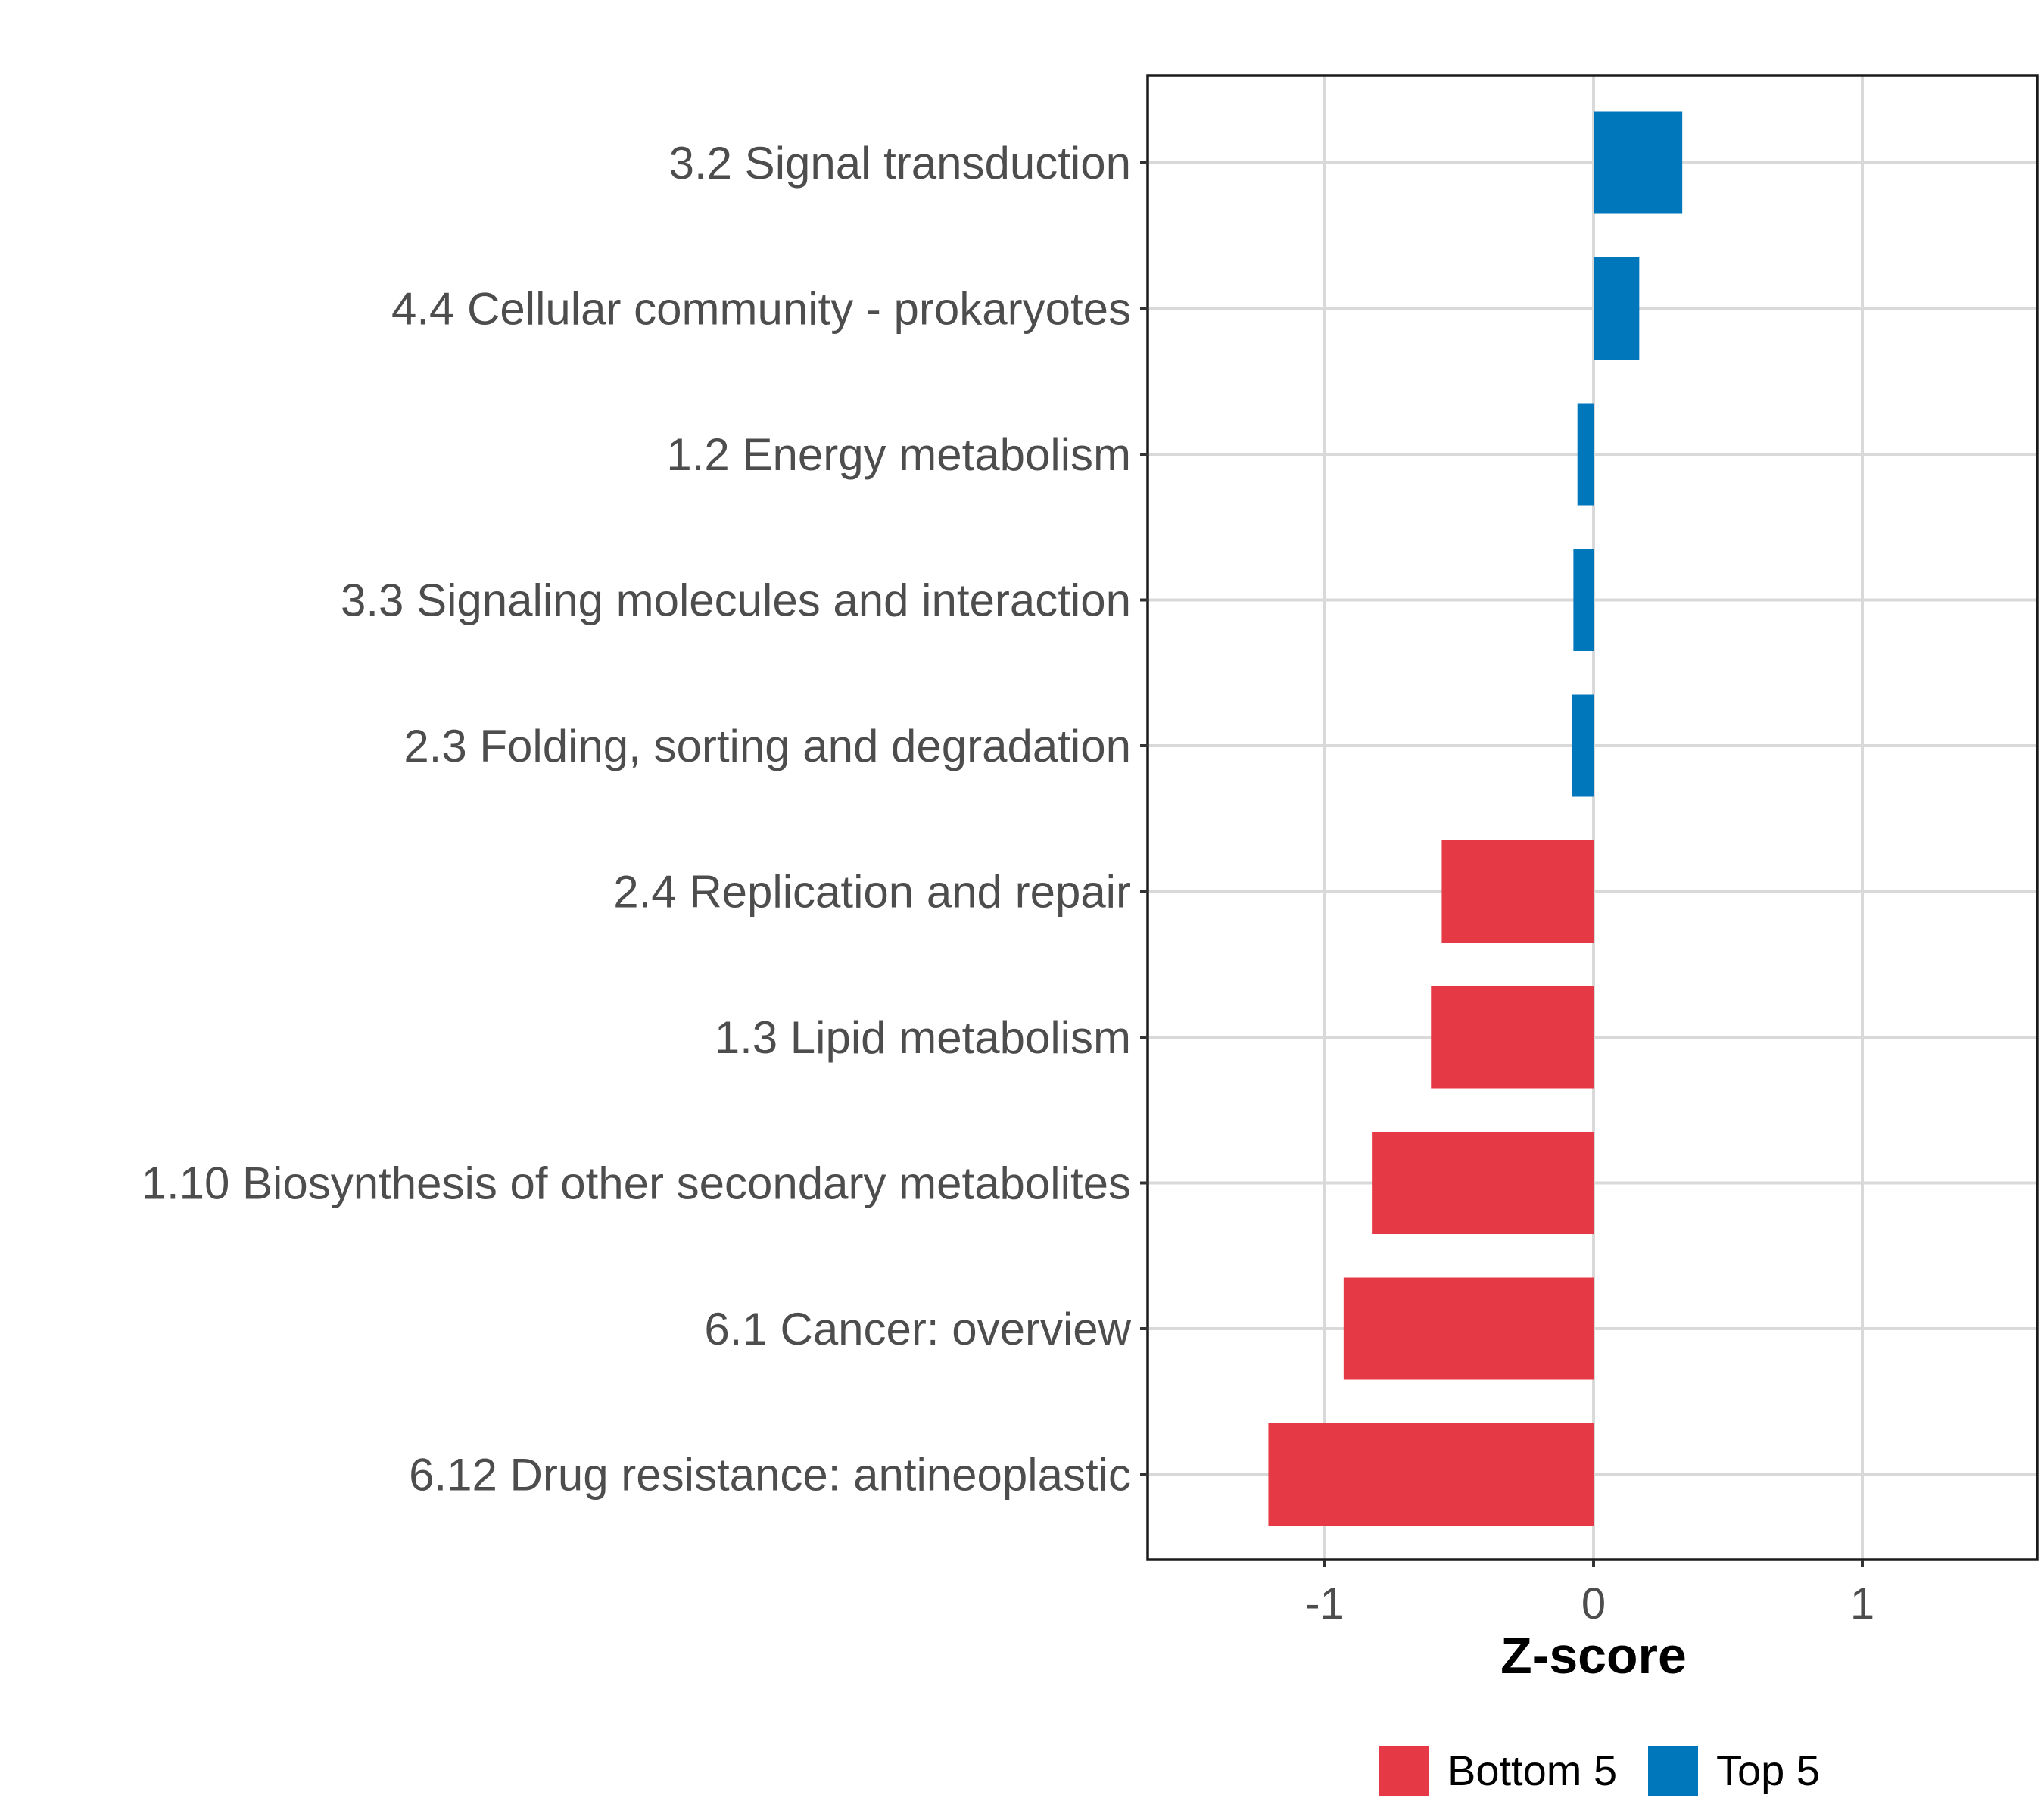 The height and width of the screenshot is (1817, 2044). Describe the element at coordinates (923, 1037) in the screenshot. I see `y-tick-label: 1.3 Lipid metabolism` at that location.